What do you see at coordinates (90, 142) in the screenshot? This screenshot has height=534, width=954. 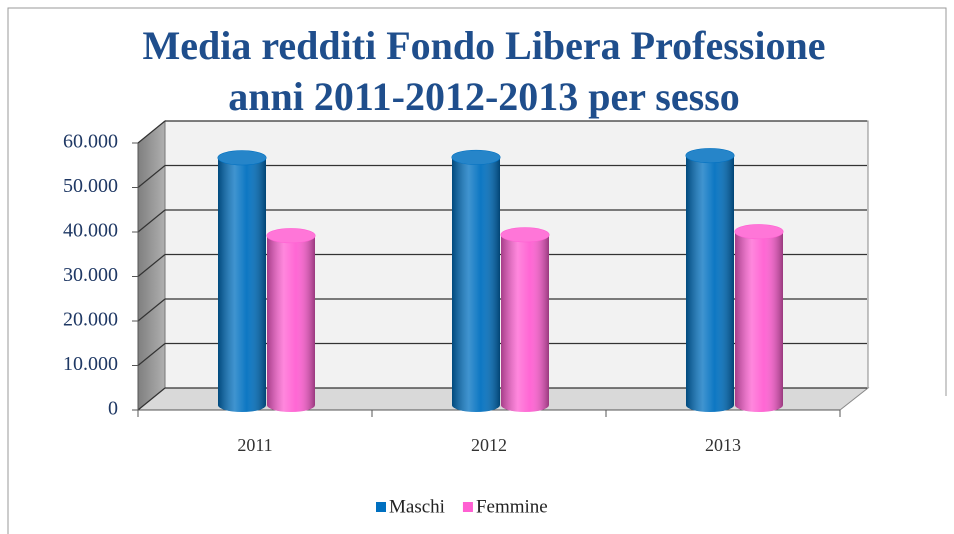 I see `y-tick-label: 60.000` at bounding box center [90, 142].